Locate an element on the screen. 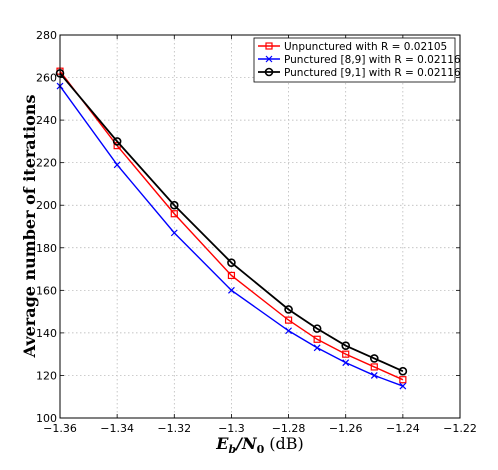  x-axis-label: Eb/N0 (dB) is located at coordinates (259, 445).